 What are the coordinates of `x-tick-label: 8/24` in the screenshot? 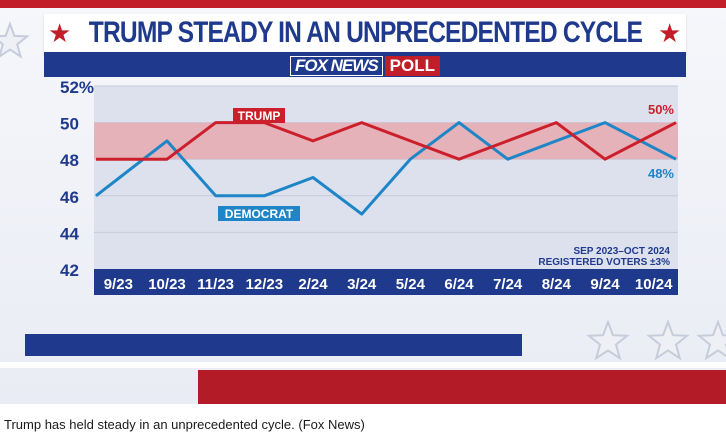 It's located at (557, 284).